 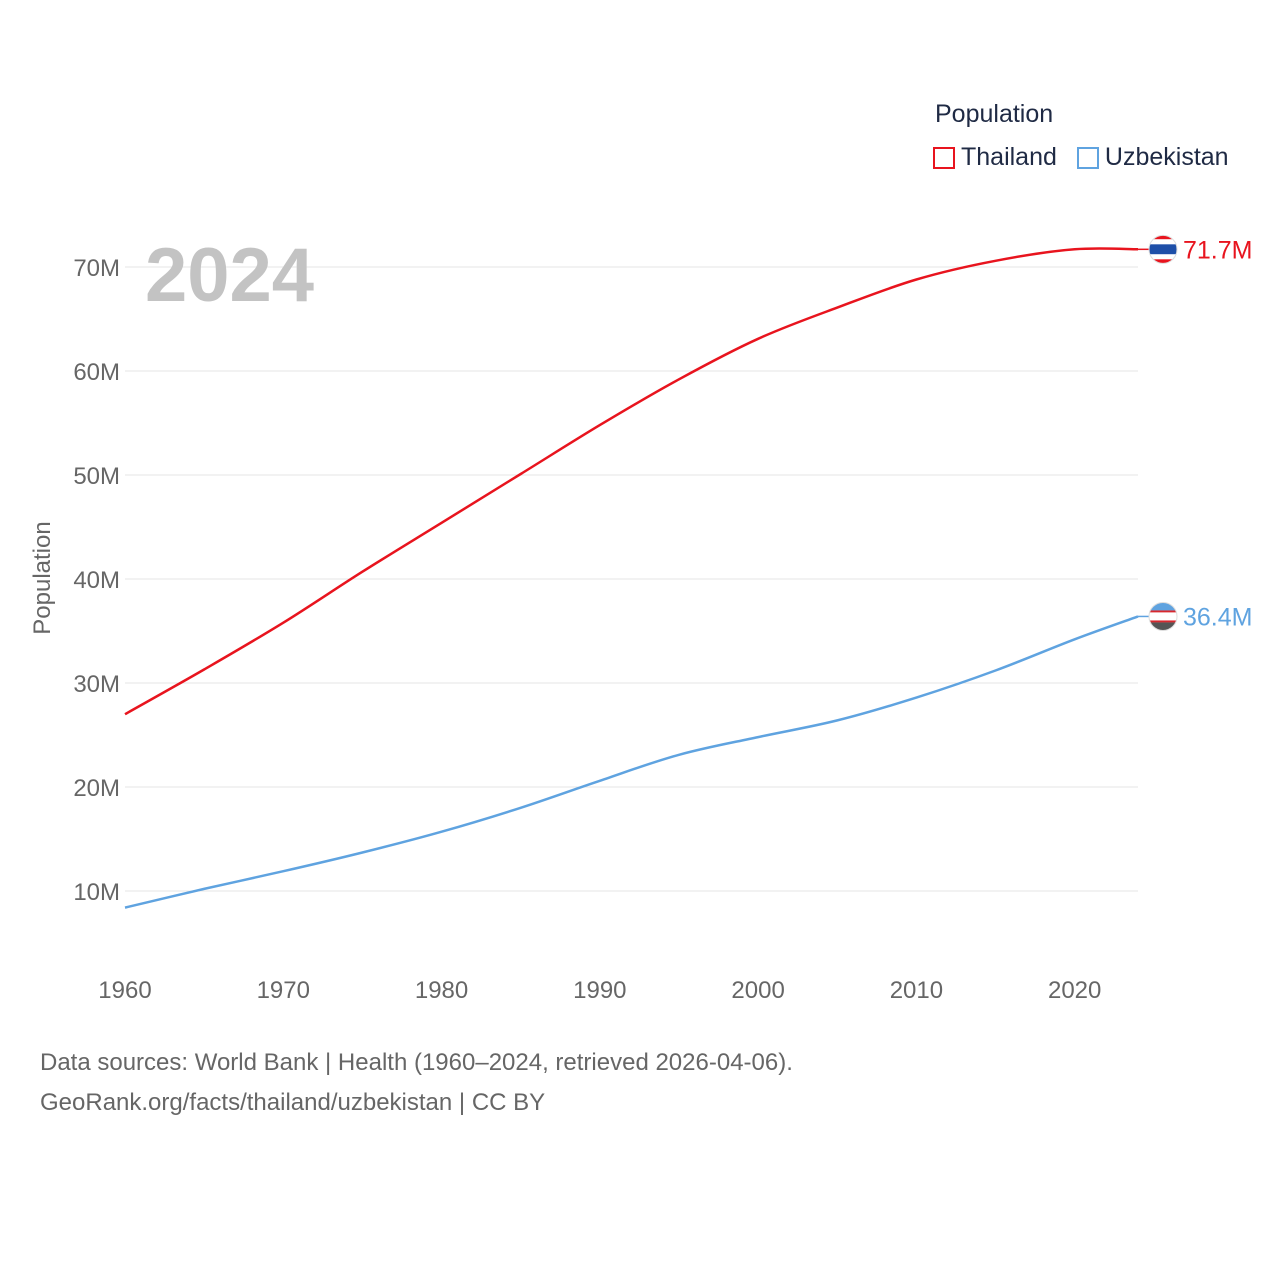 I want to click on x-tick-label: 1970, so click(x=283, y=990).